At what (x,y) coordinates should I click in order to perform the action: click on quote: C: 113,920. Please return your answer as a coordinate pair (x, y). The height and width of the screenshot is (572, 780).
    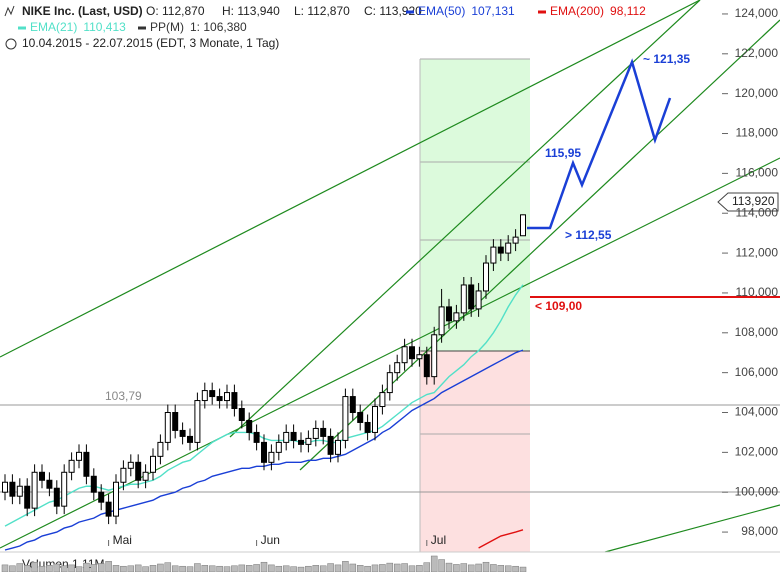
    Looking at the image, I should click on (393, 11).